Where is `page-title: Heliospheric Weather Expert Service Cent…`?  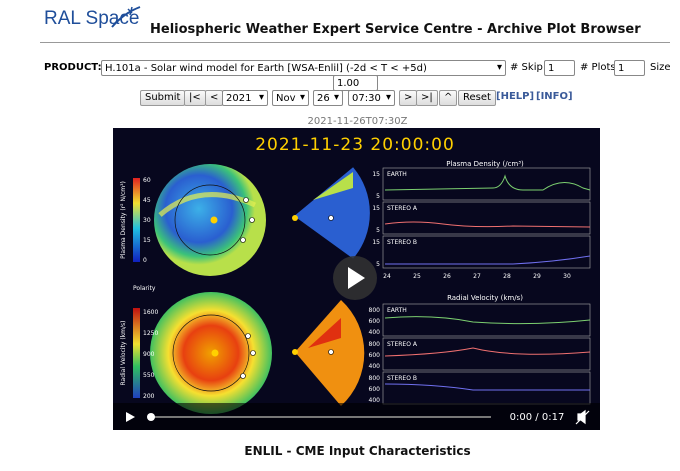 page-title: Heliospheric Weather Expert Service Cent… is located at coordinates (395, 29).